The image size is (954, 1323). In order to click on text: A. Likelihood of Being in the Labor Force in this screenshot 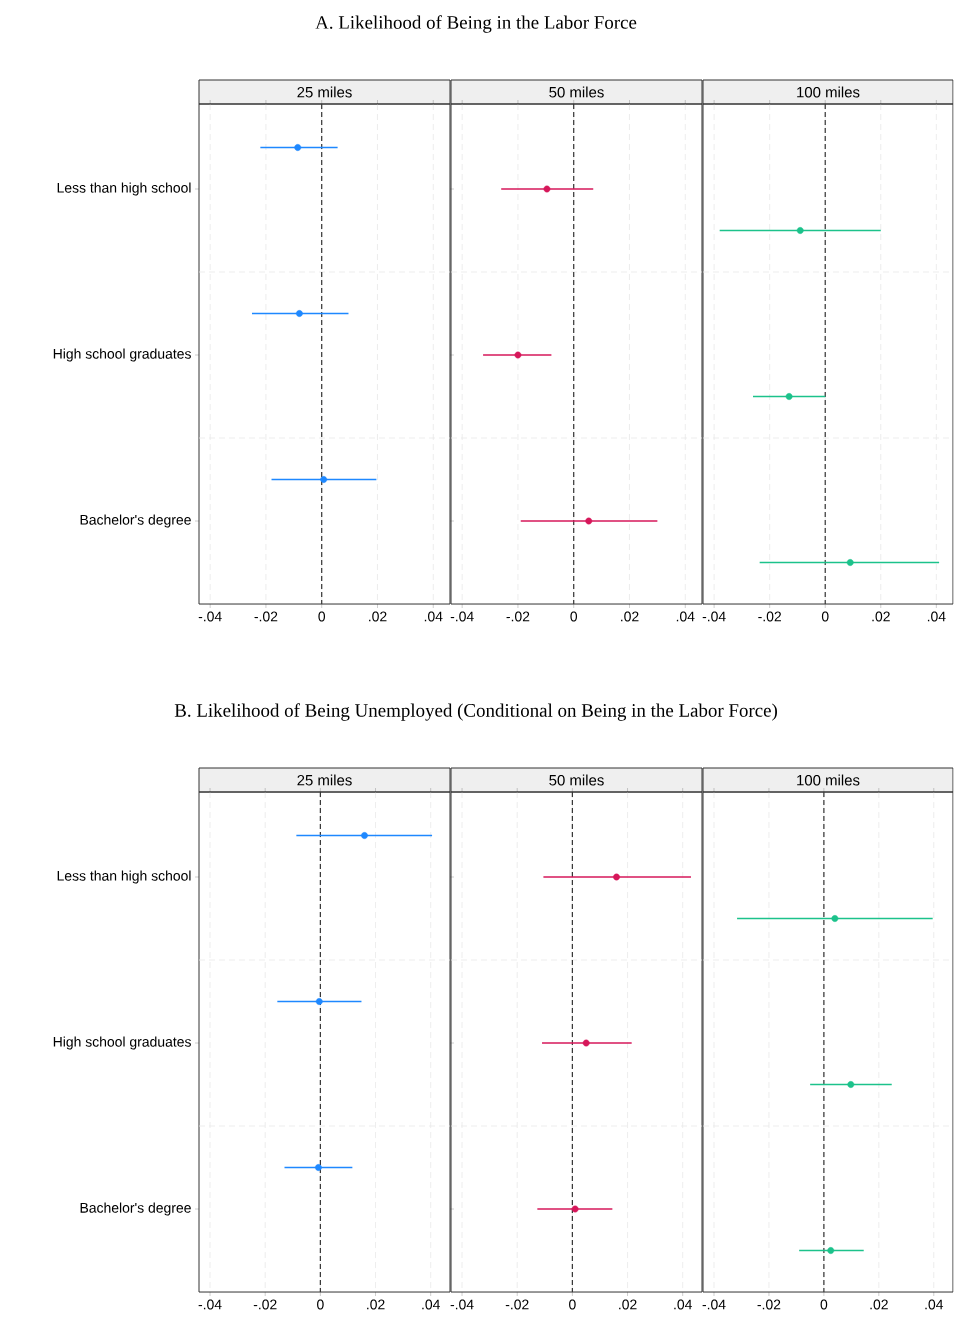, I will do `click(476, 24)`.